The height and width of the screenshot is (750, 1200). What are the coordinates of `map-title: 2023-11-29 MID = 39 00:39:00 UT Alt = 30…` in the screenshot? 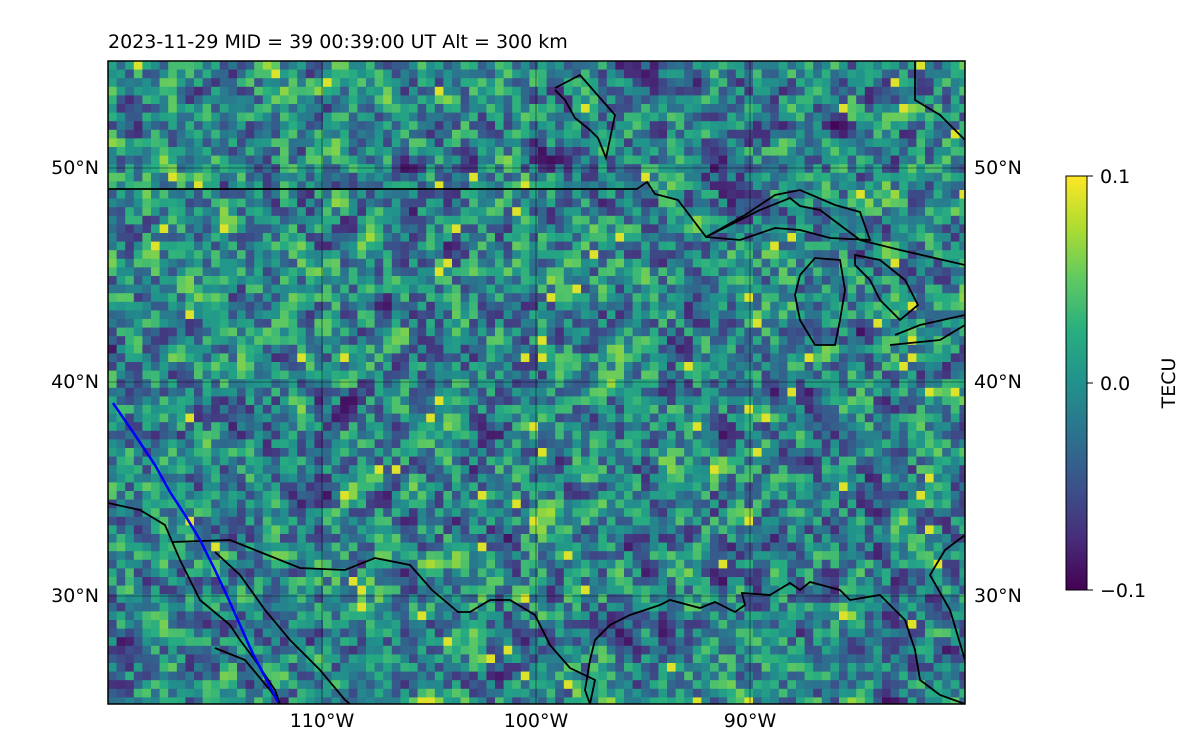 It's located at (338, 42).